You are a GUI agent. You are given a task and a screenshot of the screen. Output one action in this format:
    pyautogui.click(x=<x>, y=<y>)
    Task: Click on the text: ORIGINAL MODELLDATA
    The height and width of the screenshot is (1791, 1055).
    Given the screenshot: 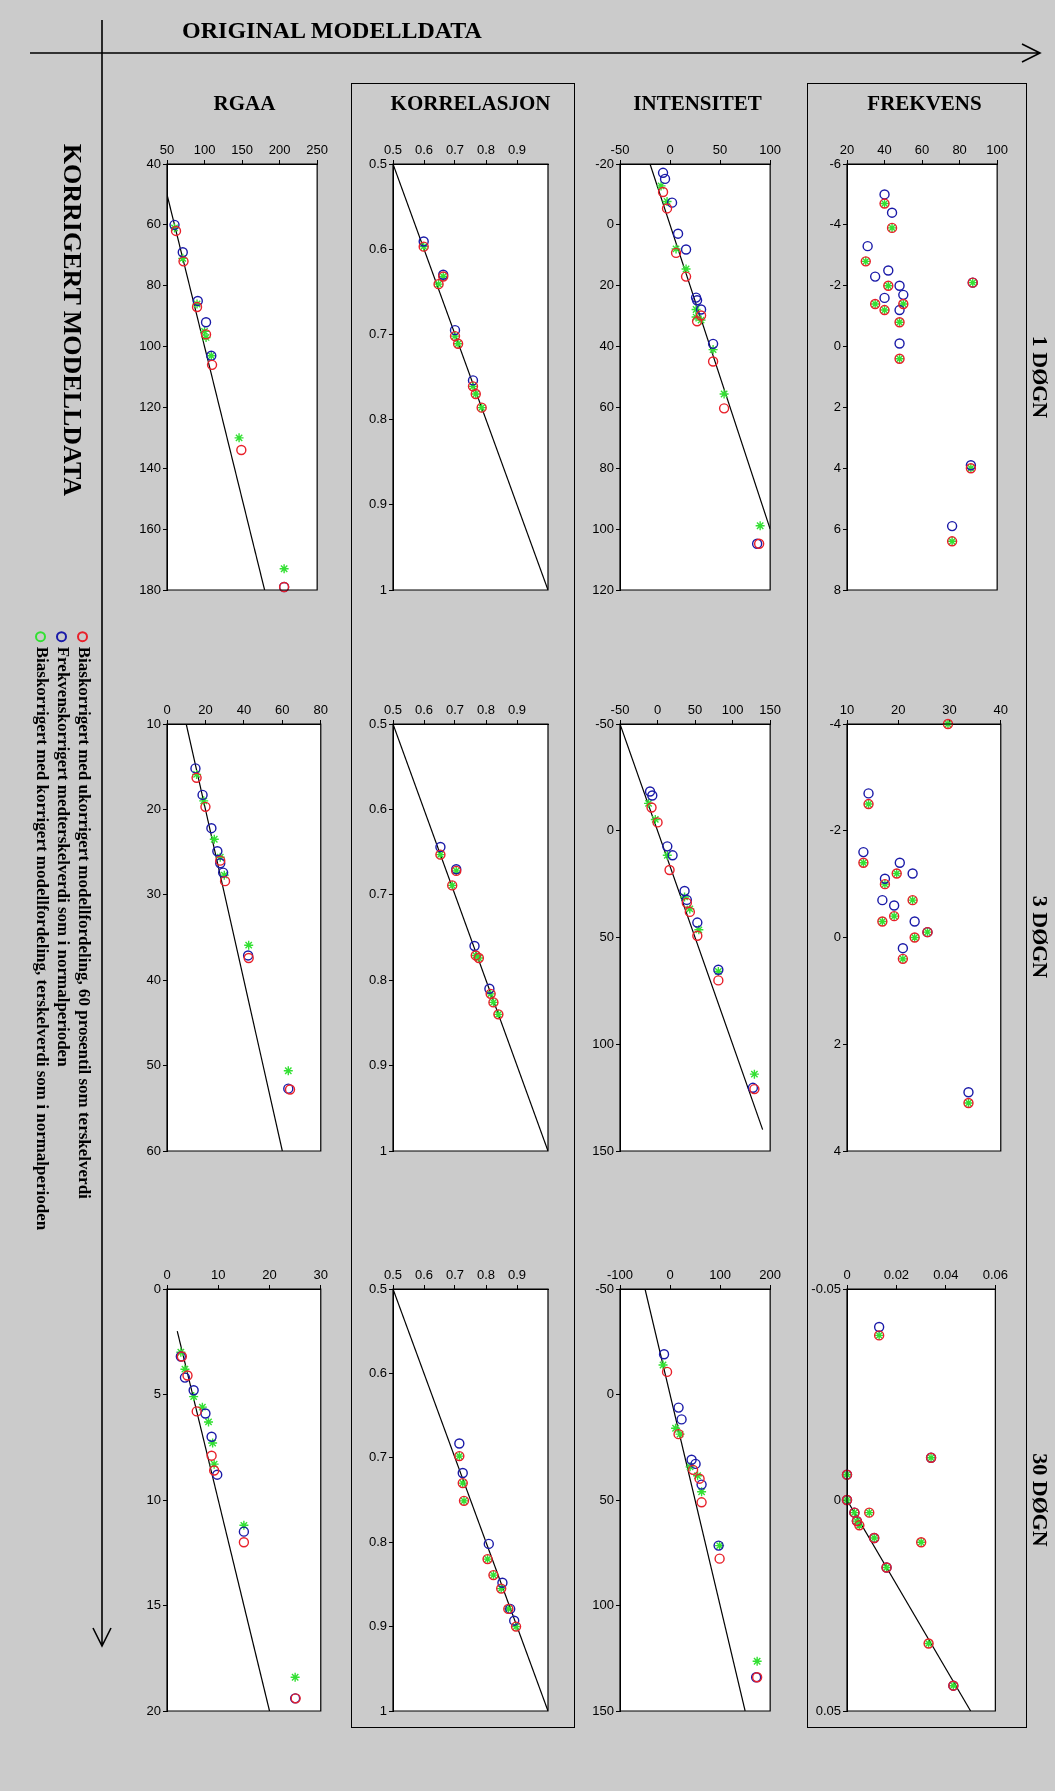 What is the action you would take?
    pyautogui.click(x=332, y=30)
    